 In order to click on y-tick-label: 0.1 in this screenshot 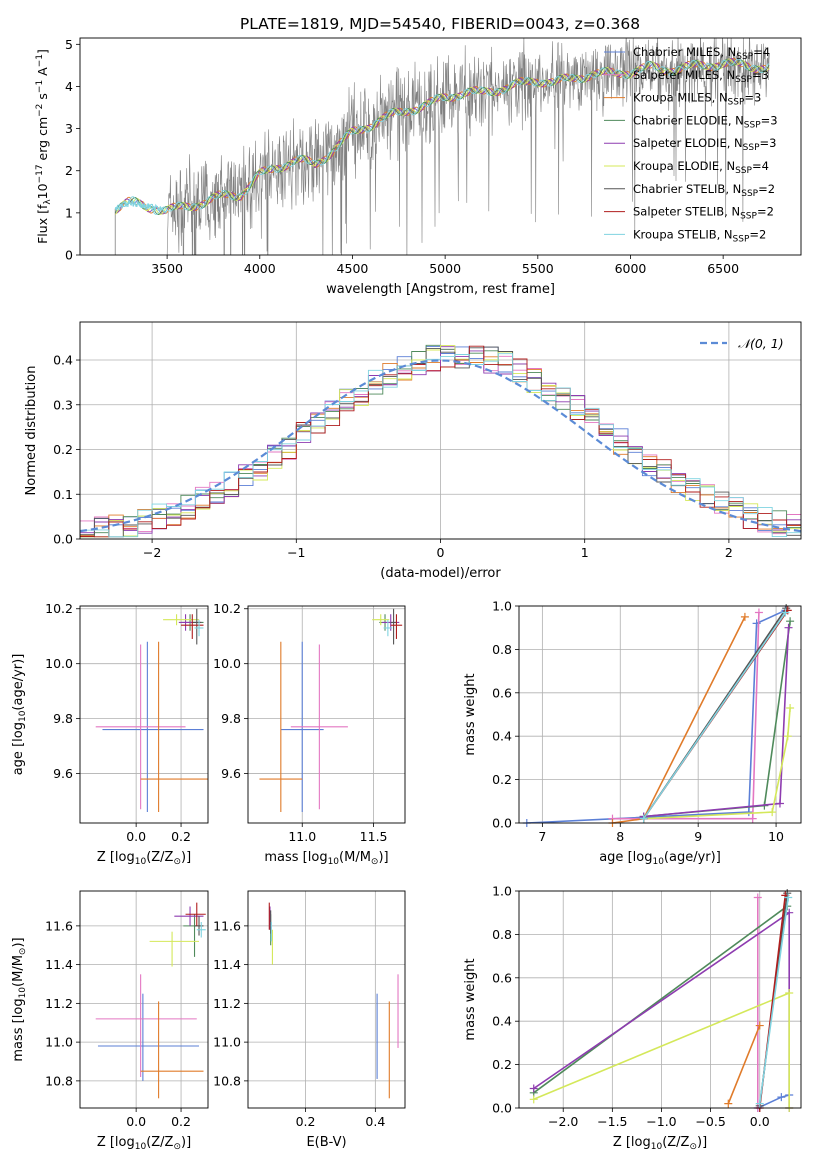, I will do `click(63, 494)`.